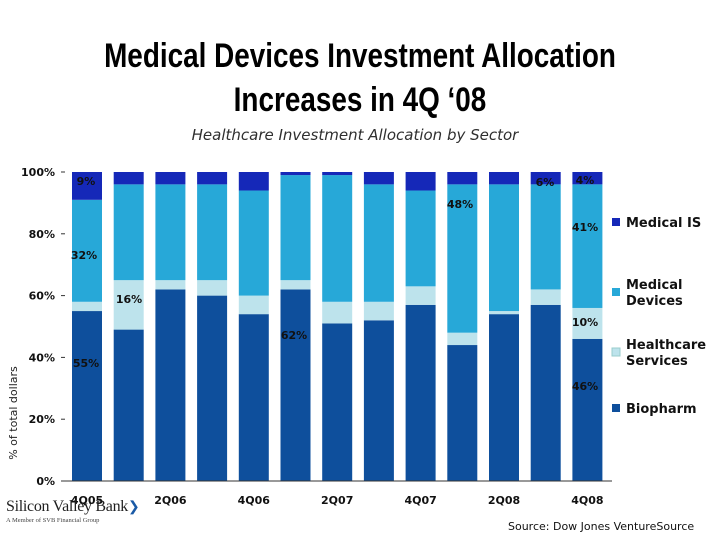 Image resolution: width=720 pixels, height=540 pixels. Describe the element at coordinates (661, 409) in the screenshot. I see `legend-label-biopharm: Biopharm` at that location.